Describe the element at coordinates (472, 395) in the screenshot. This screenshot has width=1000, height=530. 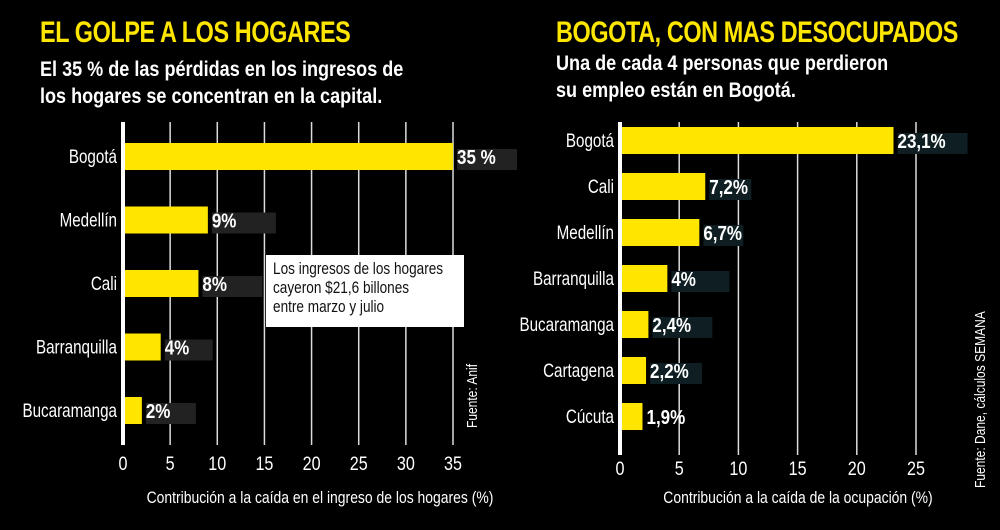
I see `left-source: Fuente: Anif` at that location.